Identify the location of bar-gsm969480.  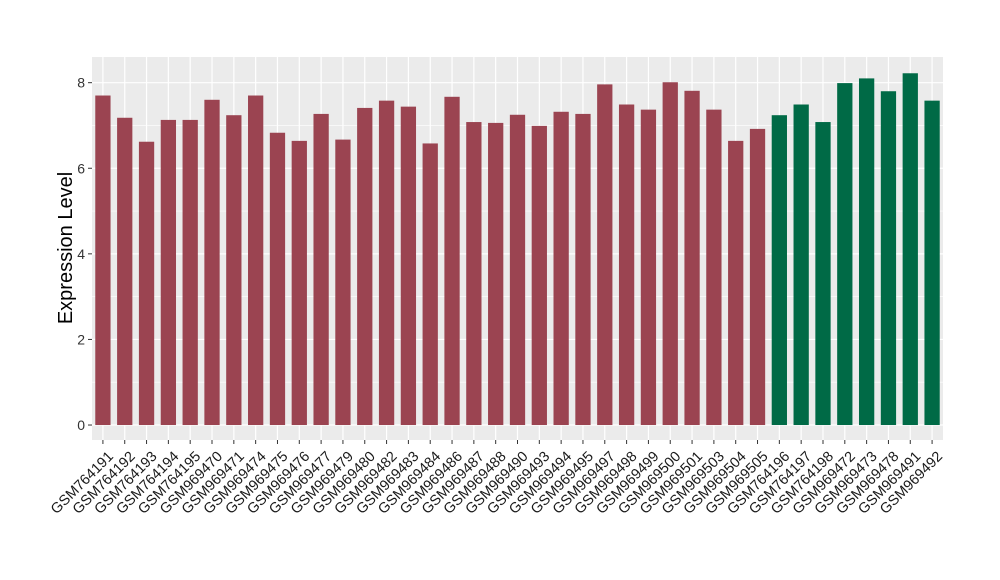
(365, 266).